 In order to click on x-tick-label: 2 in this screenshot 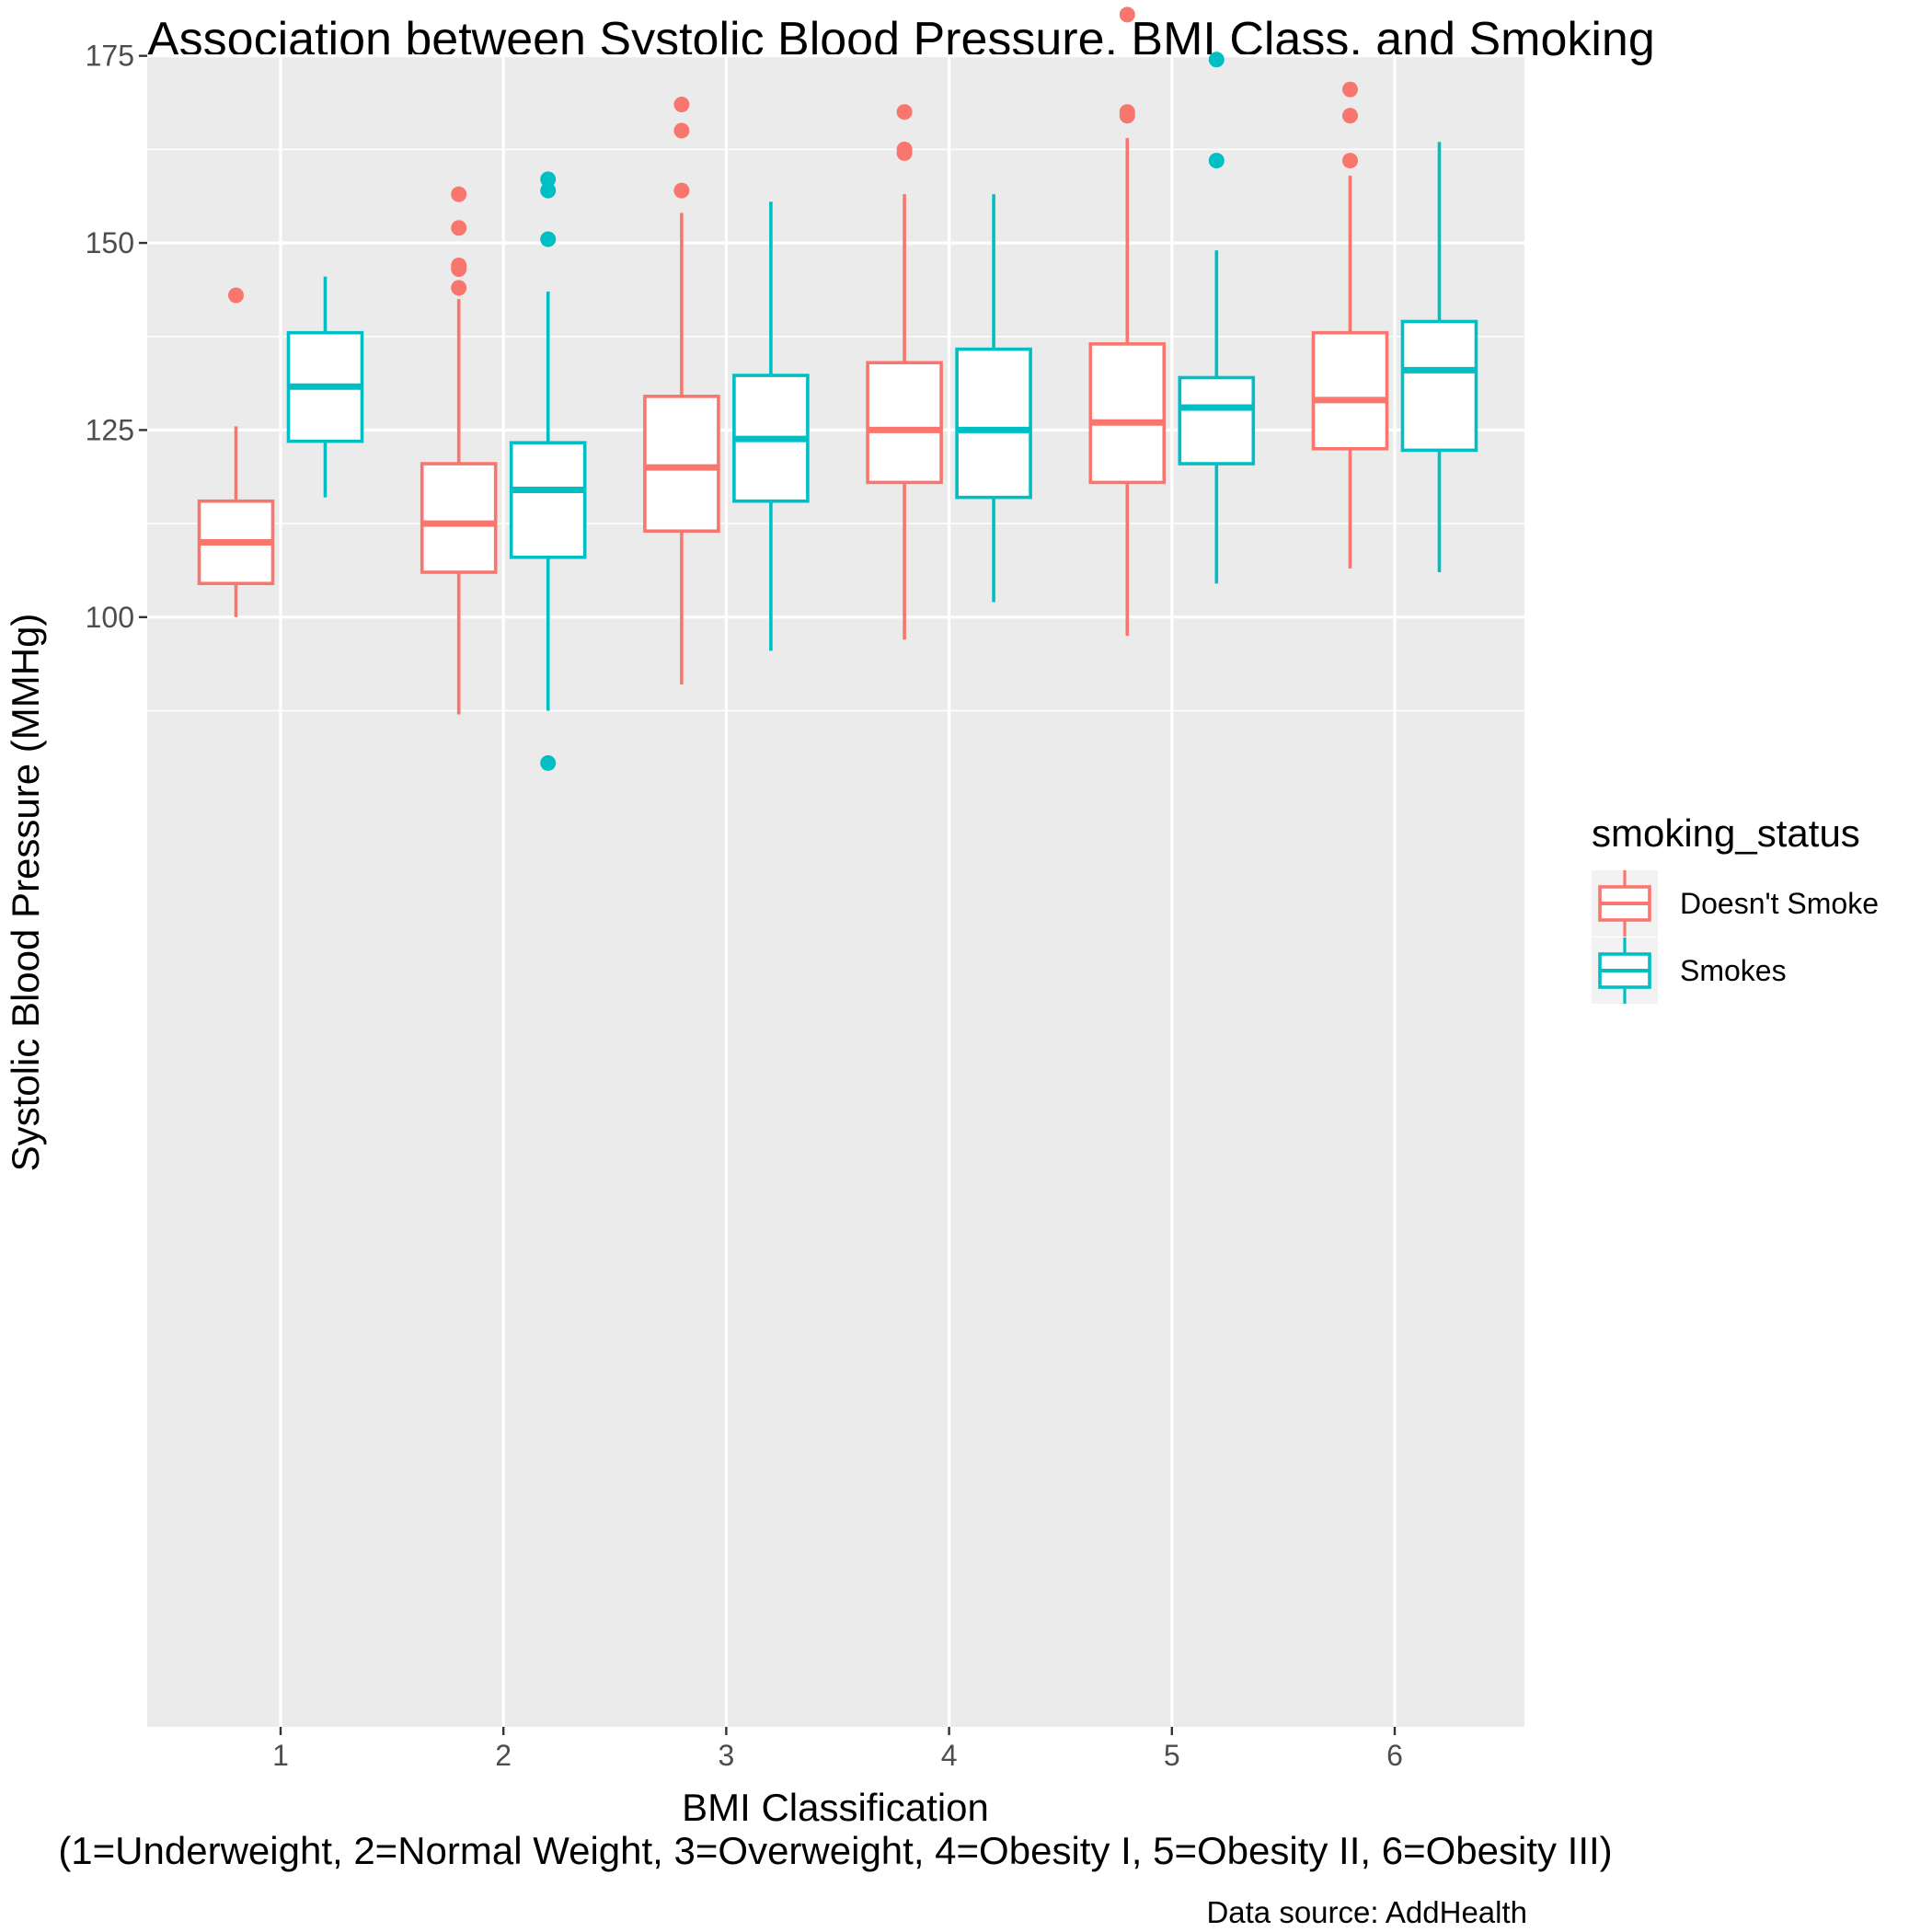, I will do `click(503, 1755)`.